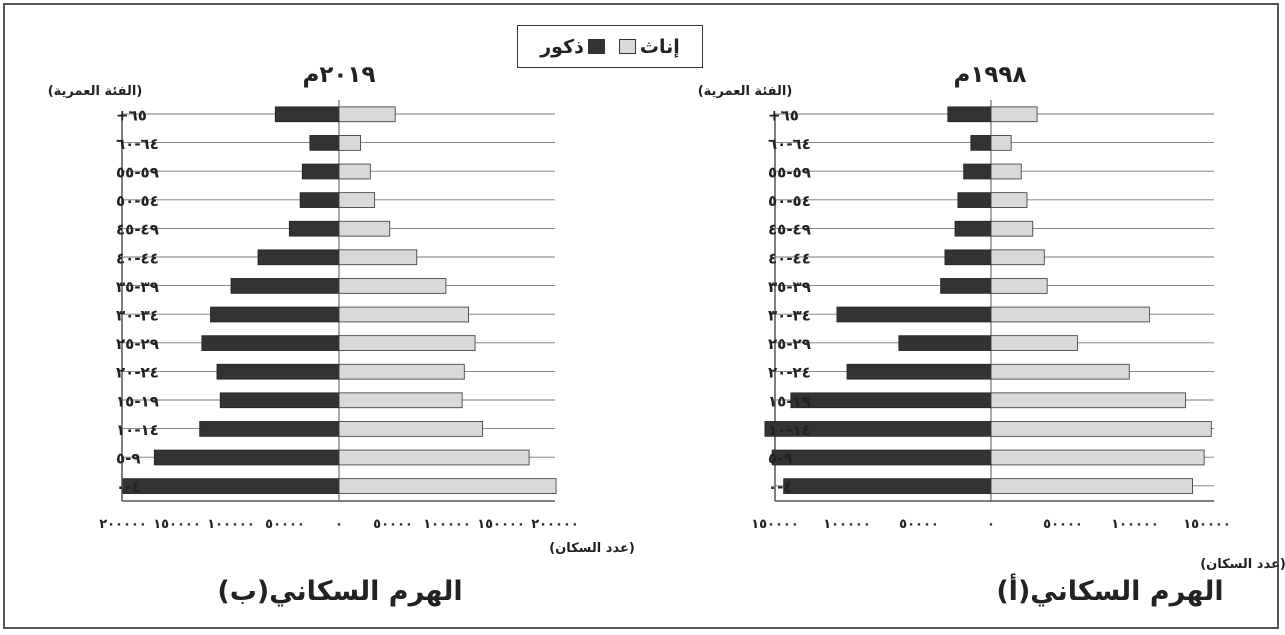  Describe the element at coordinates (789, 373) in the screenshot. I see `category-label-a: ٢٤-٢٠` at that location.